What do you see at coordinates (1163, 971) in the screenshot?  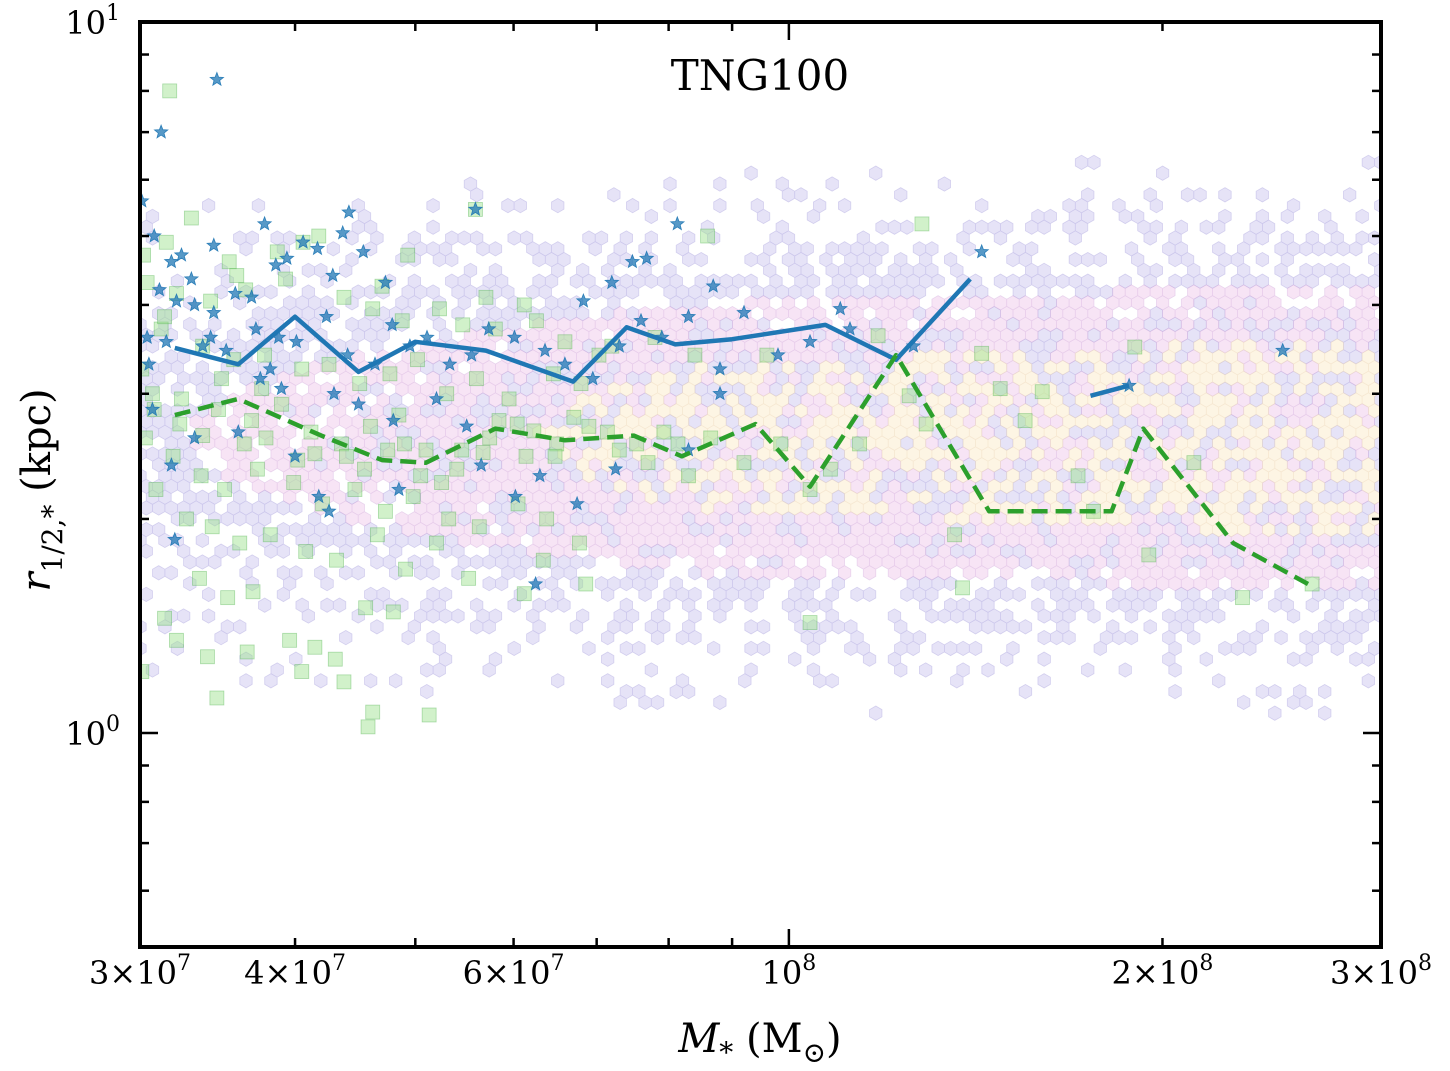 I see `x-tick-label: 2×108` at bounding box center [1163, 971].